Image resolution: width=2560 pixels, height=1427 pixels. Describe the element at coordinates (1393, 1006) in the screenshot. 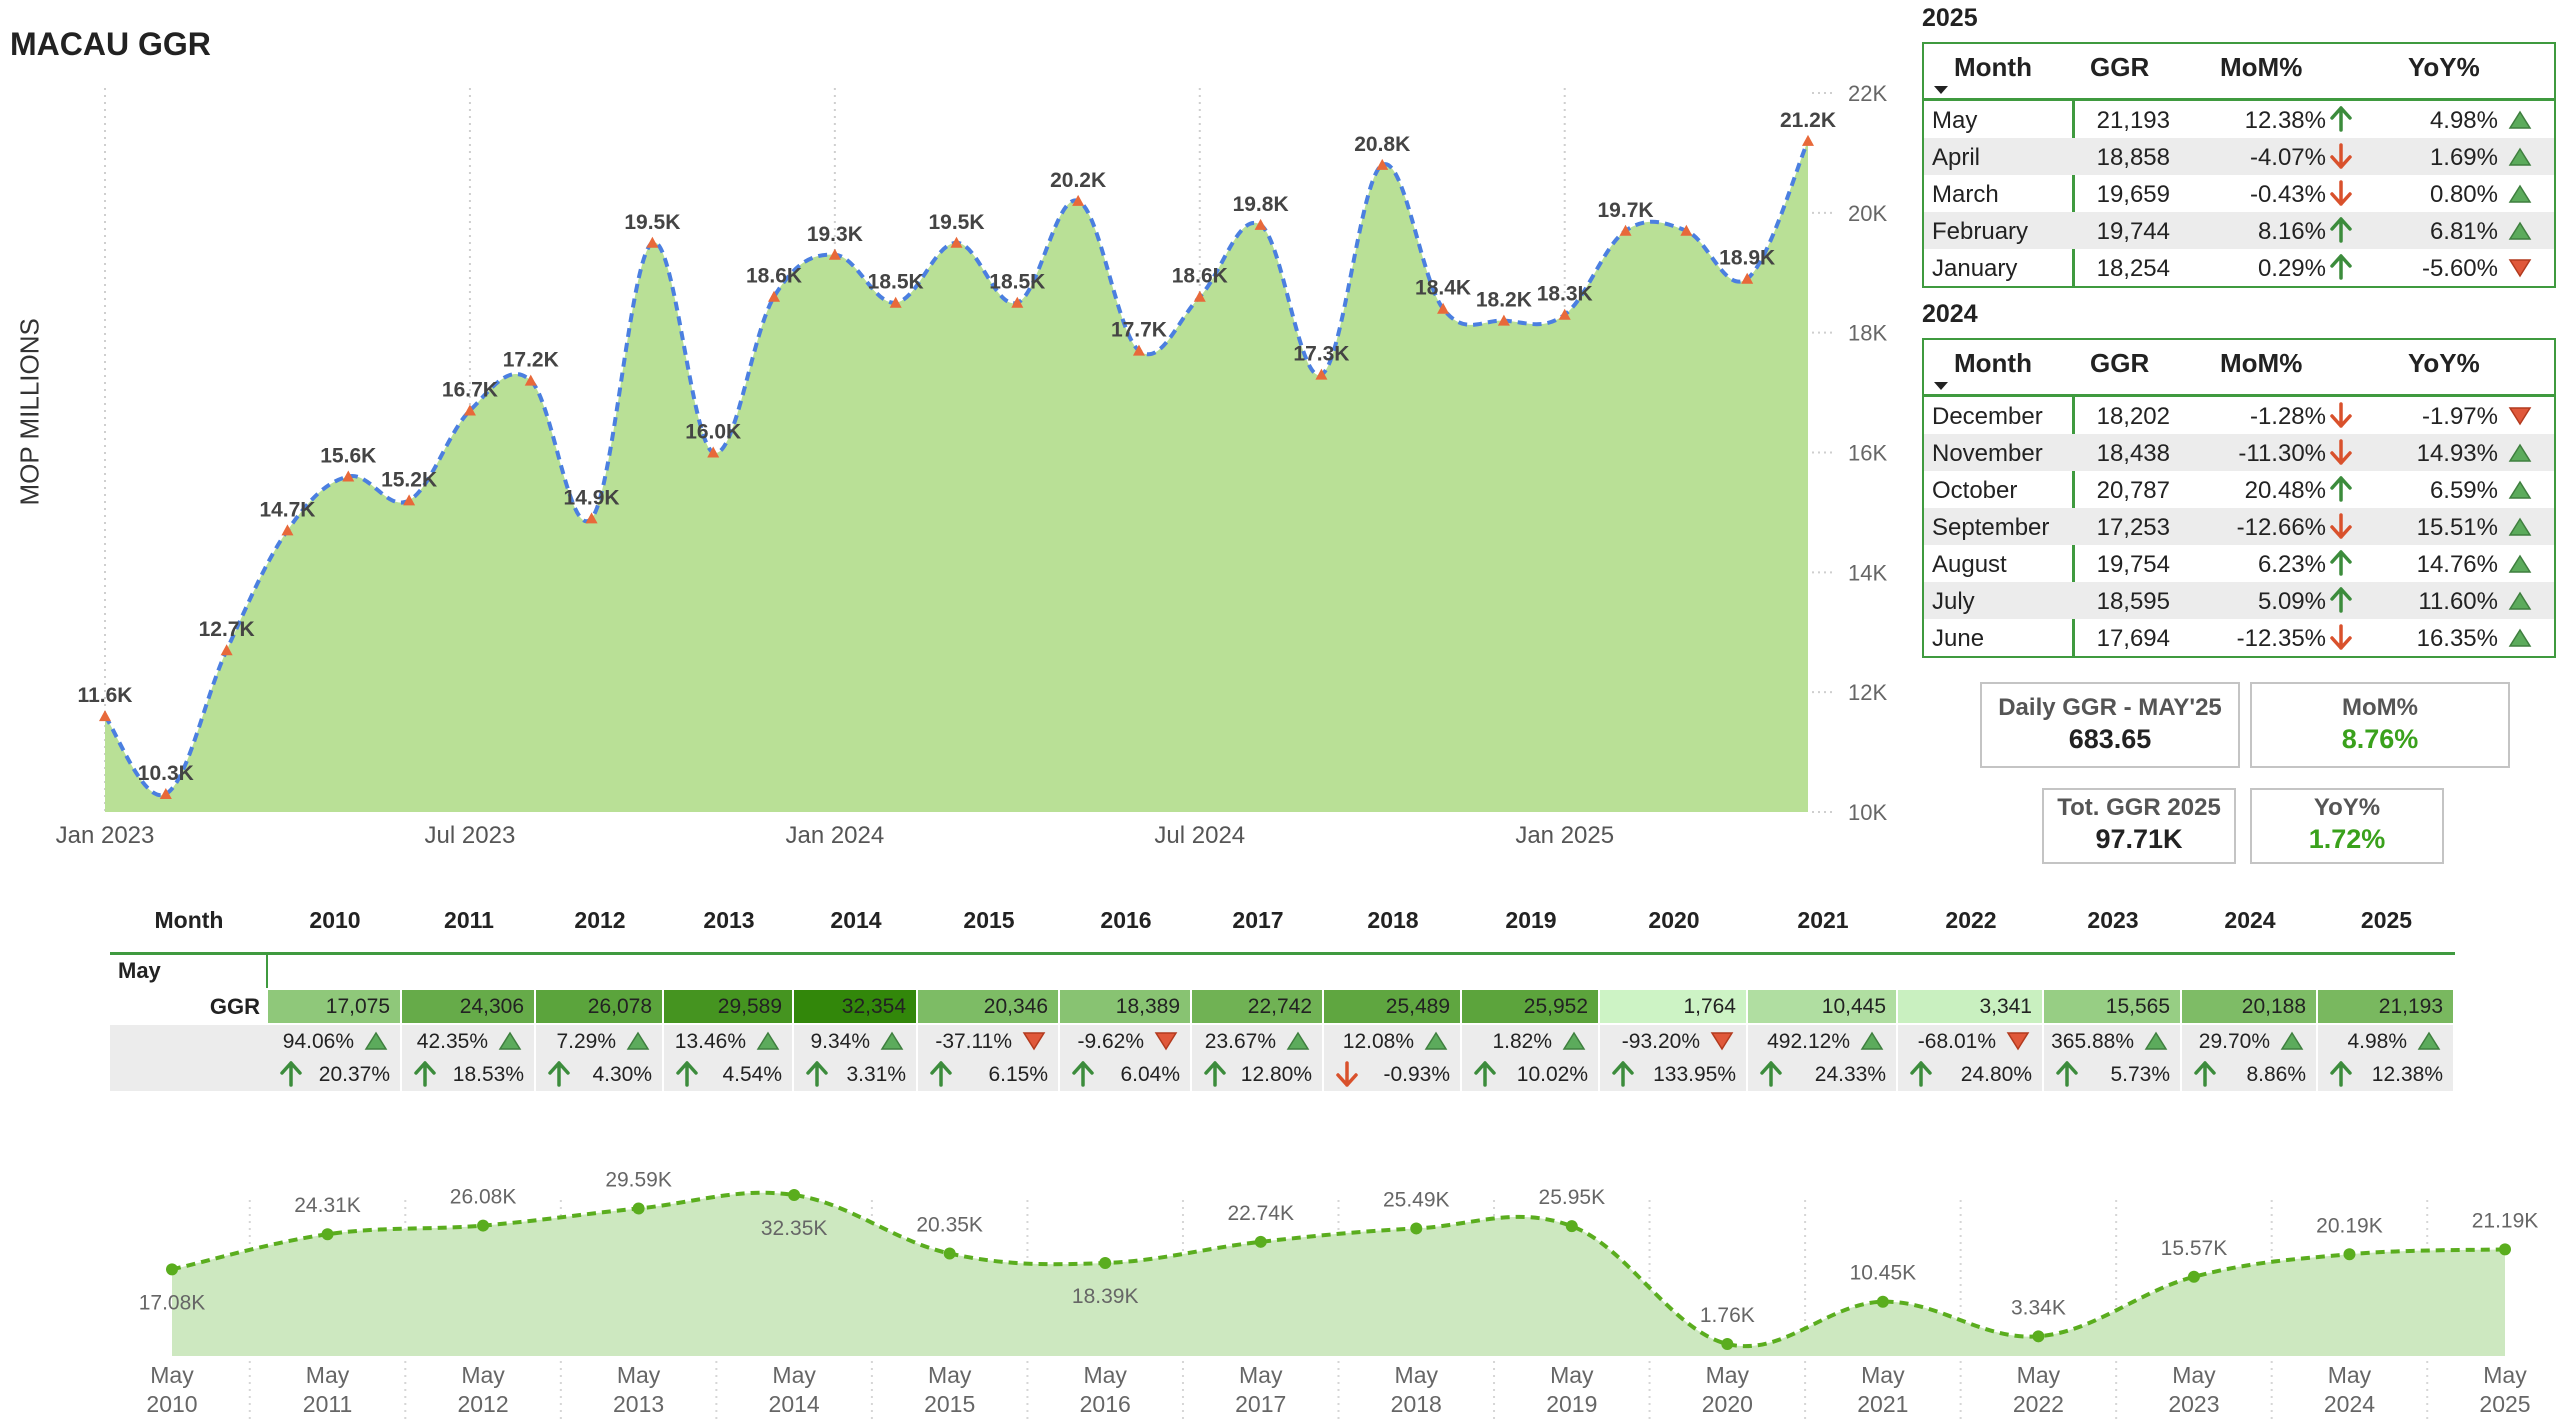

I see `matrix-cell: 25,489` at that location.